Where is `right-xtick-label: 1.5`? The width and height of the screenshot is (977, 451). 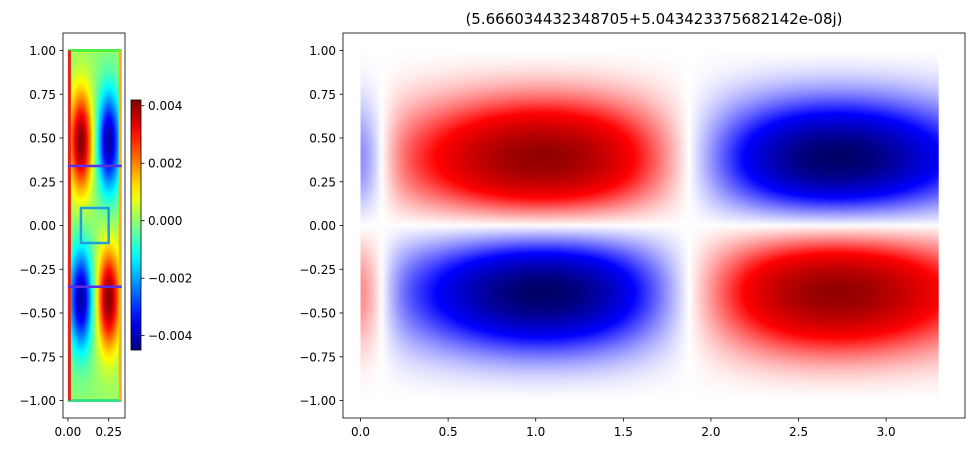
right-xtick-label: 1.5 is located at coordinates (623, 432).